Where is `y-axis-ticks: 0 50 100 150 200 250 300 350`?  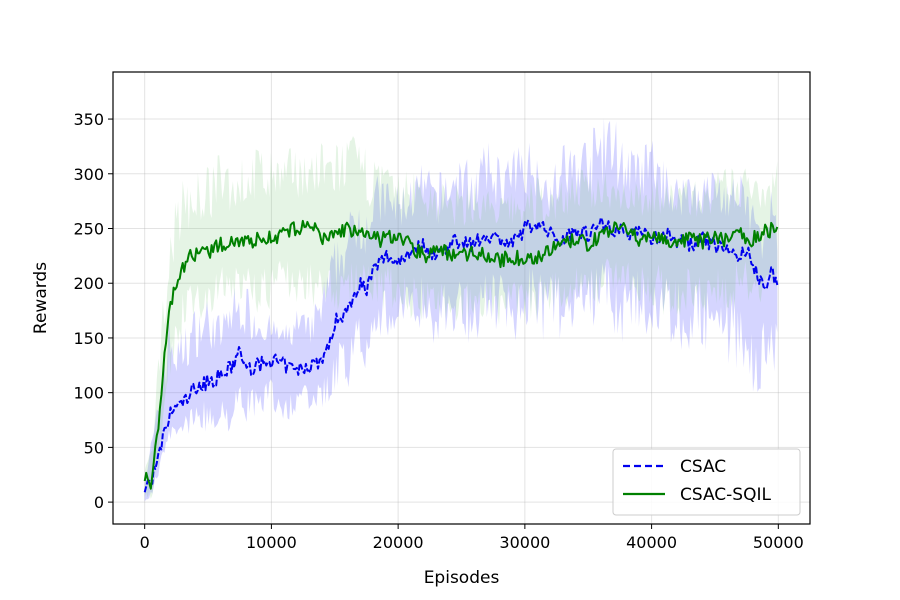 y-axis-ticks: 0 50 100 150 200 250 300 350 is located at coordinates (93, 311).